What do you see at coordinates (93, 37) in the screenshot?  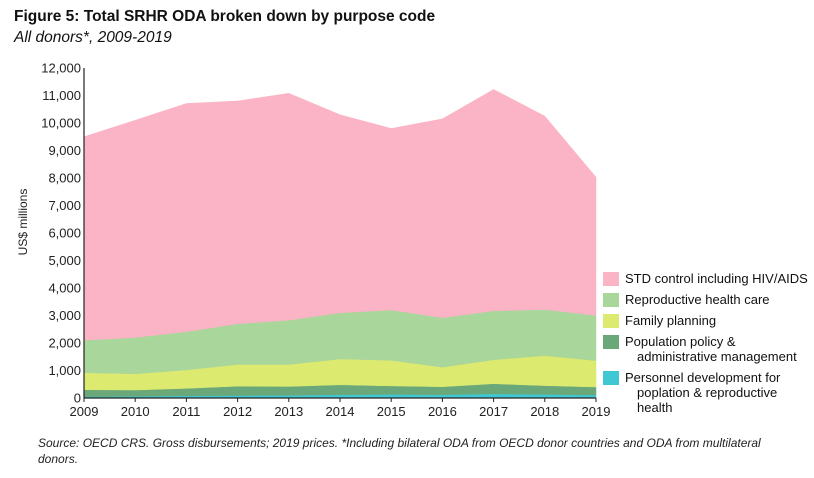 I see `chart-subtitle: All donors*, 2009-2019` at bounding box center [93, 37].